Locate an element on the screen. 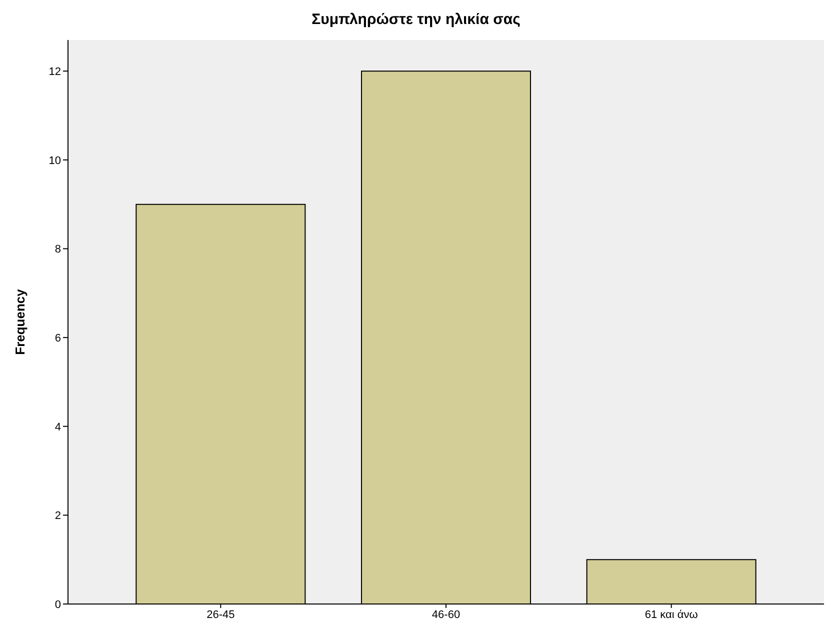  x-tick-label: 26-45 is located at coordinates (220, 614).